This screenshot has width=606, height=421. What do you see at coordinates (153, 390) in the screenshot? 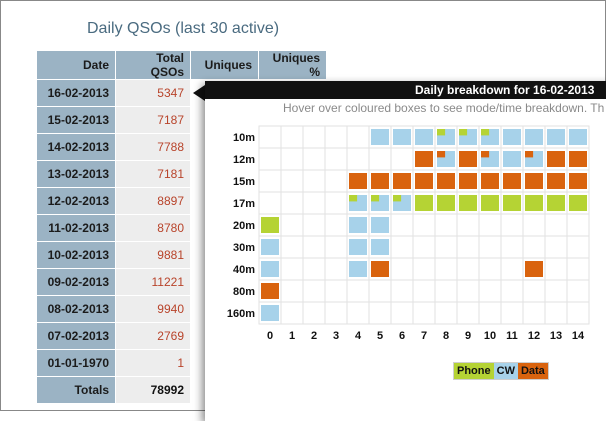
I see `totals-value: 78992` at bounding box center [153, 390].